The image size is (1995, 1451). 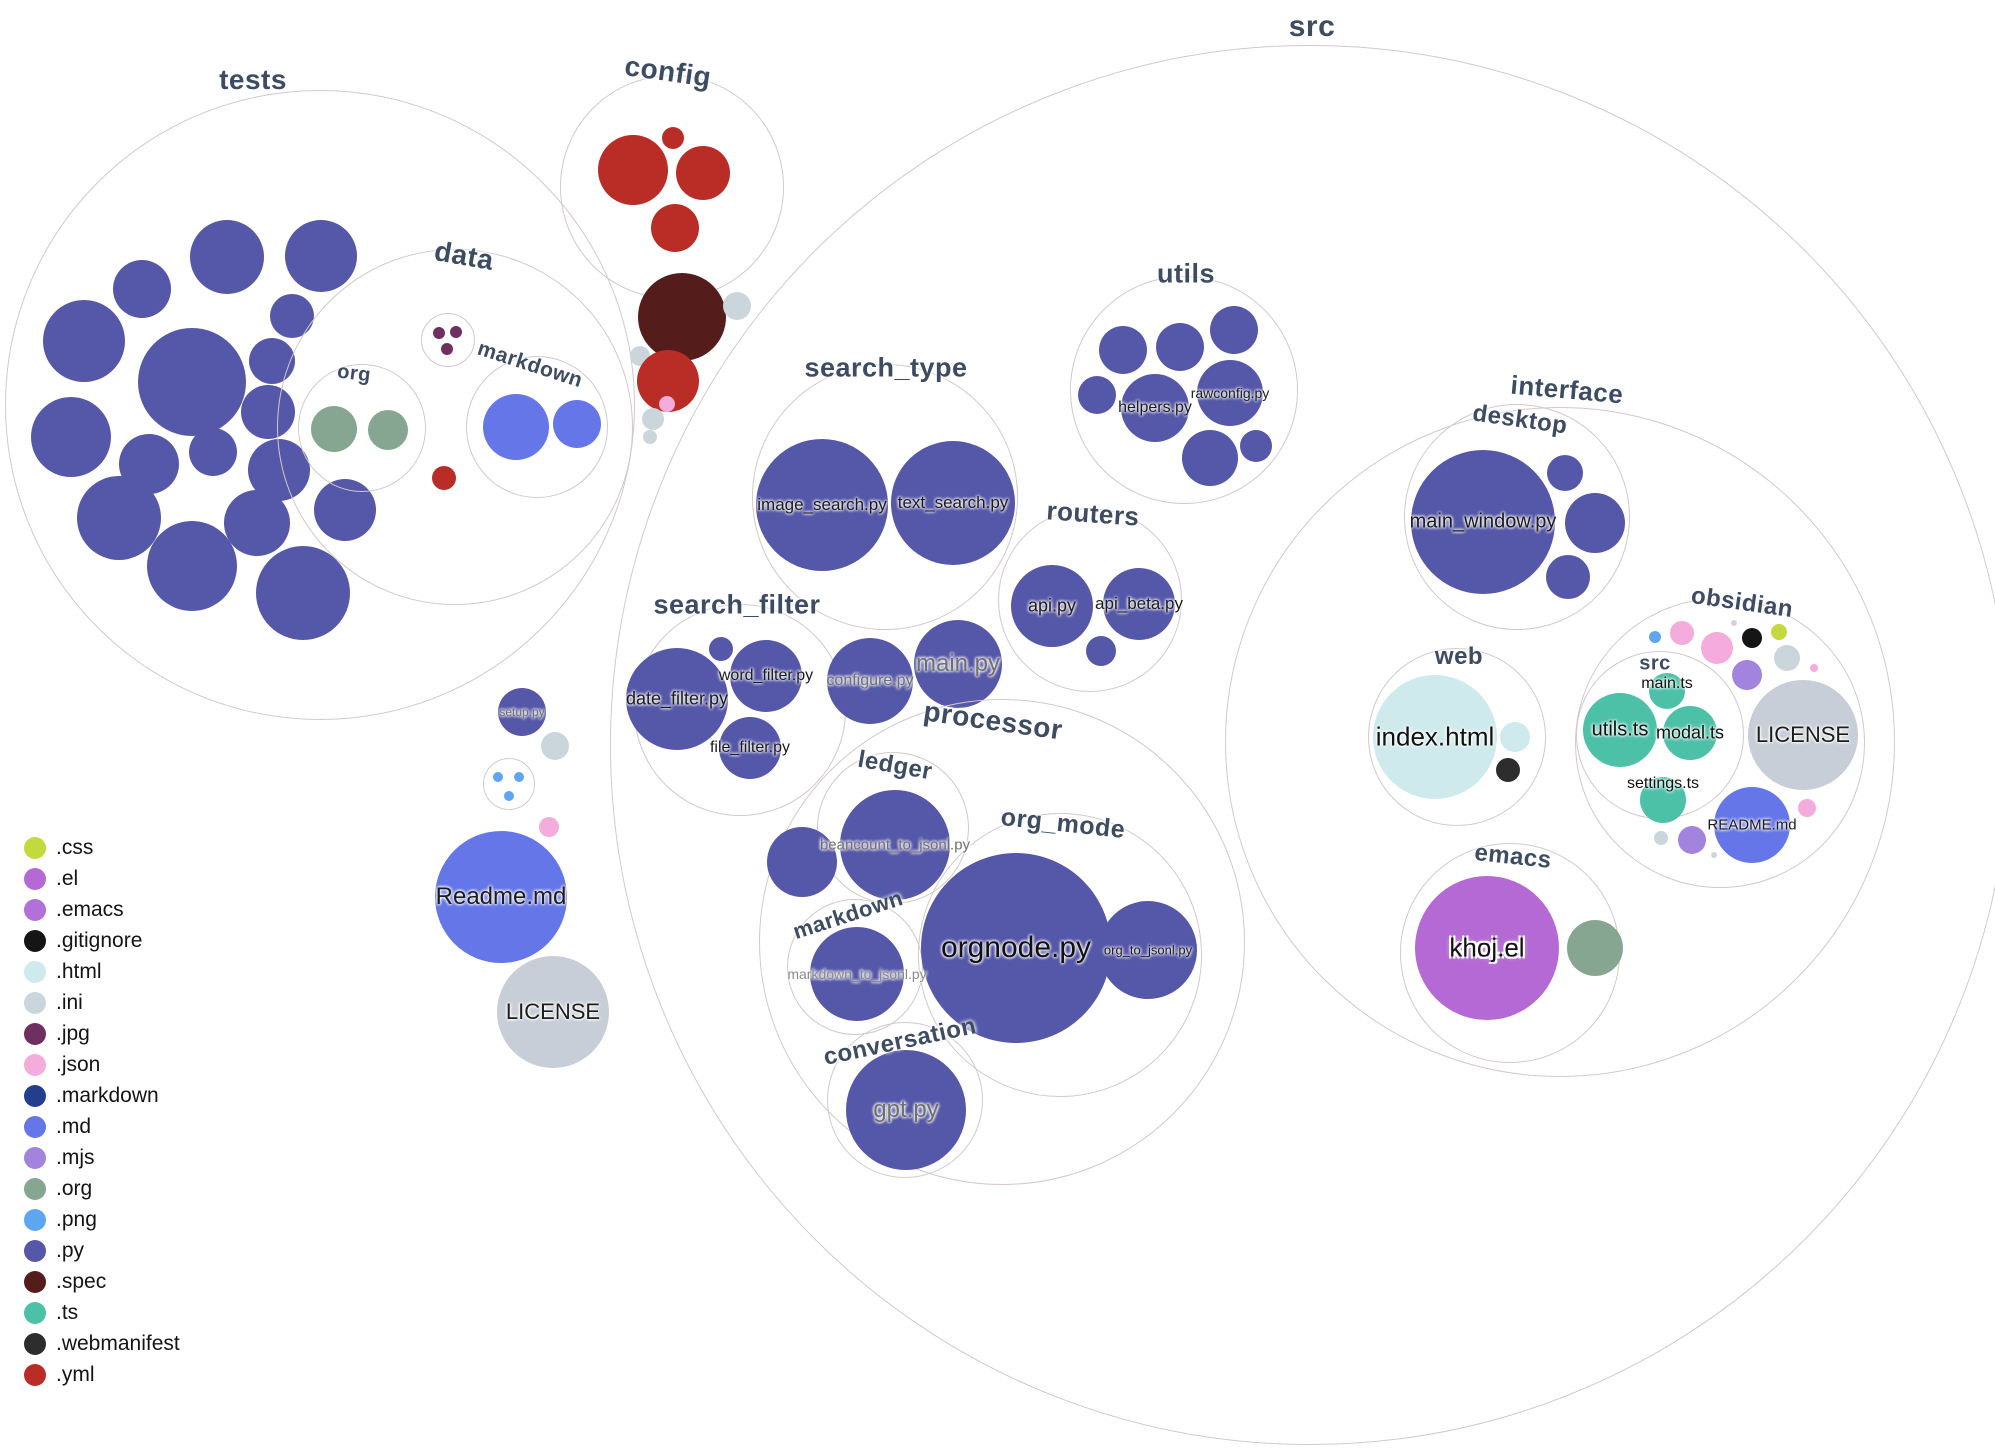 What do you see at coordinates (35, 1374) in the screenshot?
I see `legend-dot-yml` at bounding box center [35, 1374].